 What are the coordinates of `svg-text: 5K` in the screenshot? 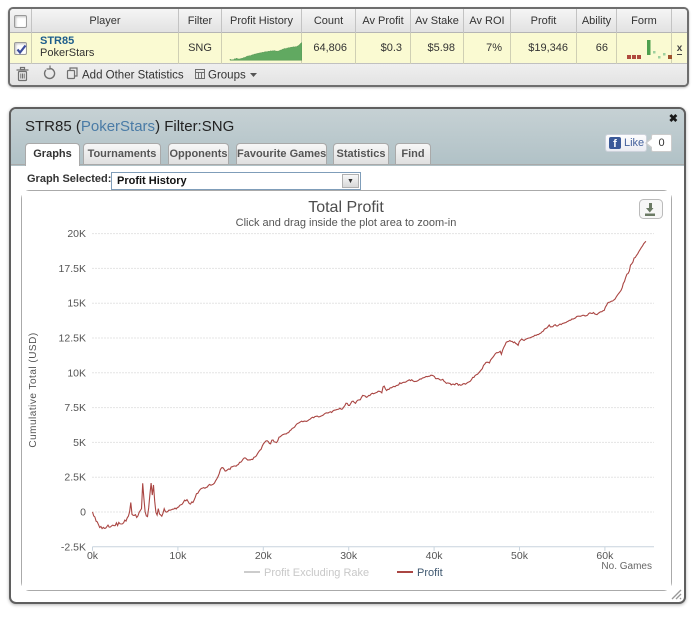 It's located at (79, 443).